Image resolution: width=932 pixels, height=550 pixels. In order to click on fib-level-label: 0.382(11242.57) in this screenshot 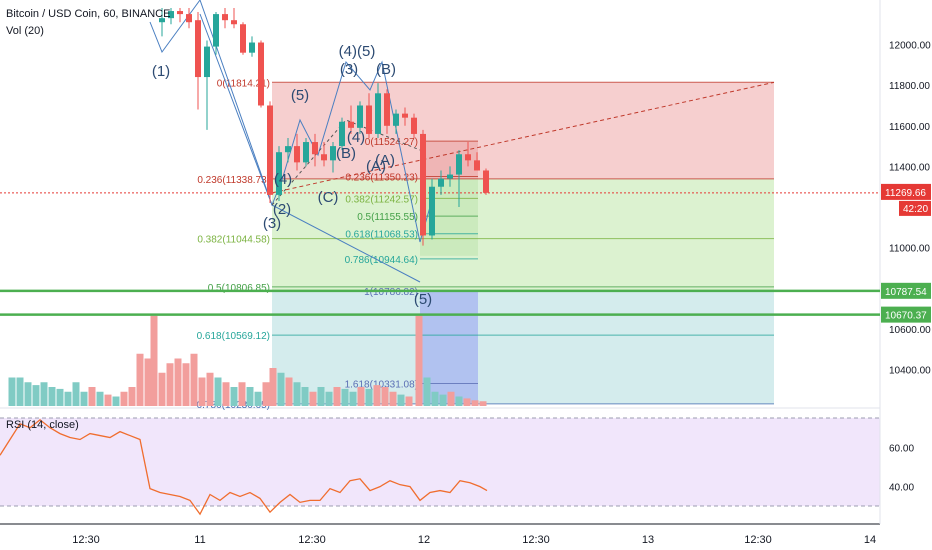, I will do `click(381, 199)`.